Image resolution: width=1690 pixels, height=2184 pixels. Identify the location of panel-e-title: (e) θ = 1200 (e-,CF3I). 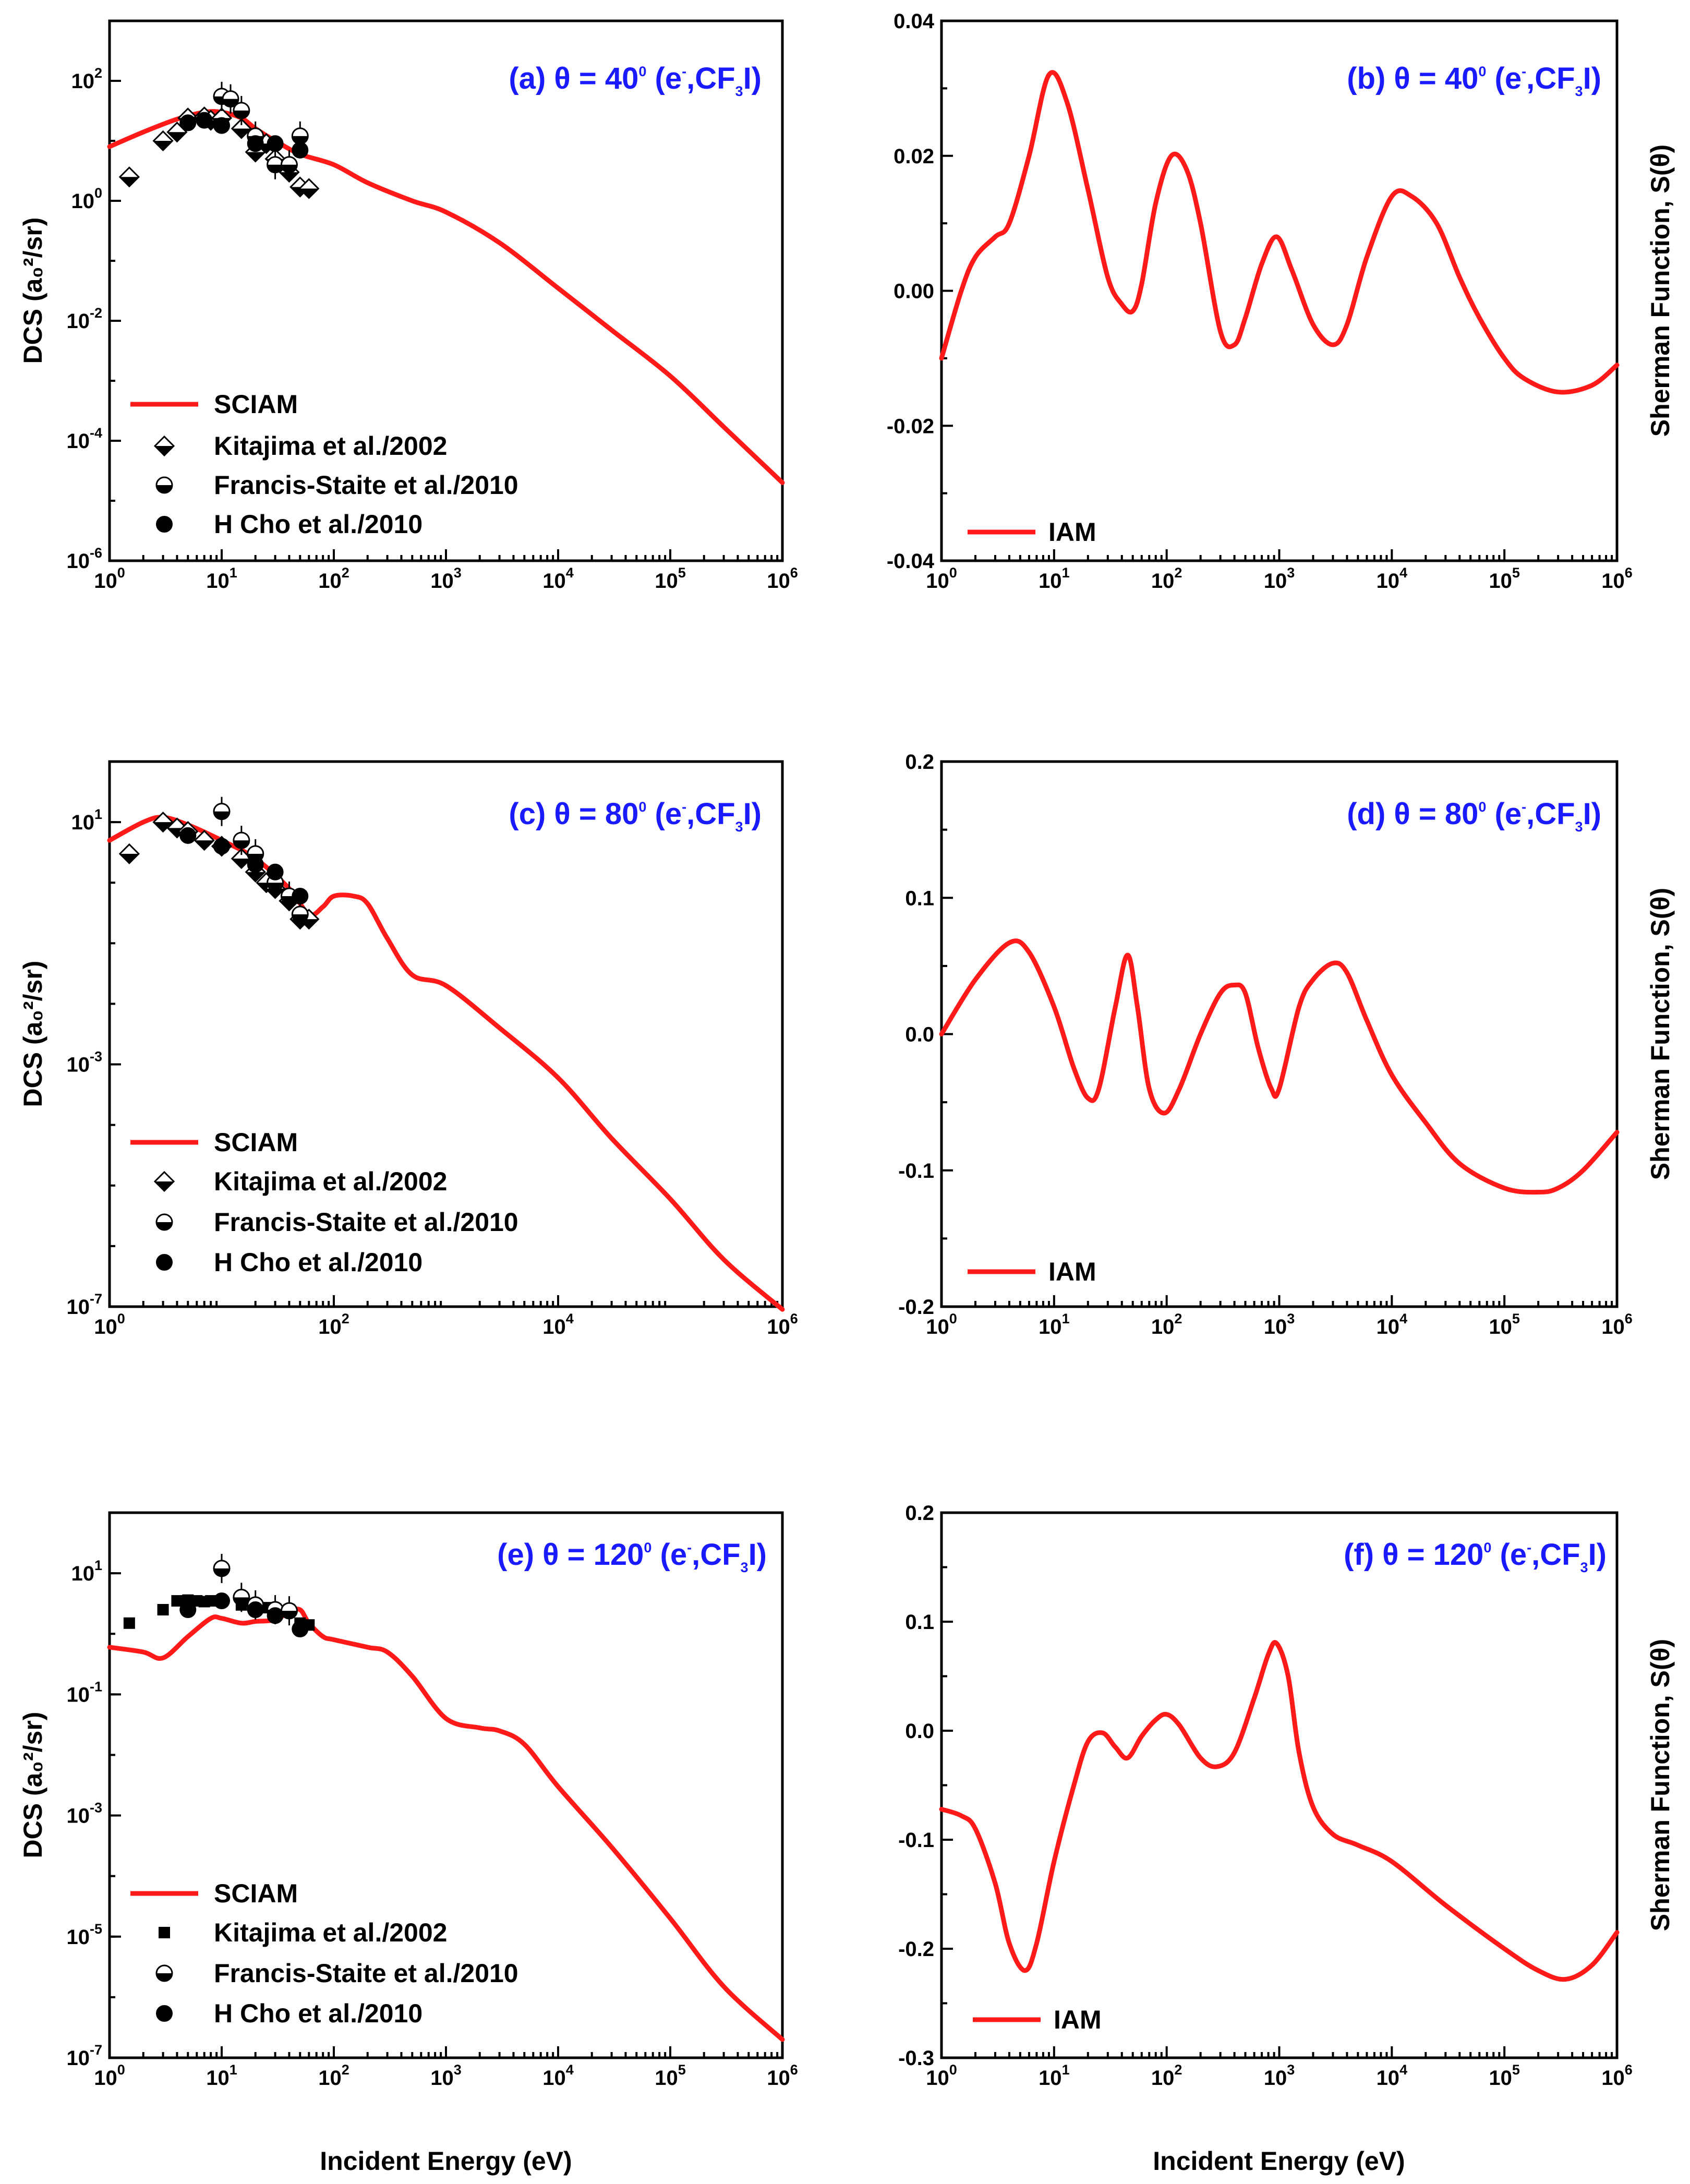
(632, 1556).